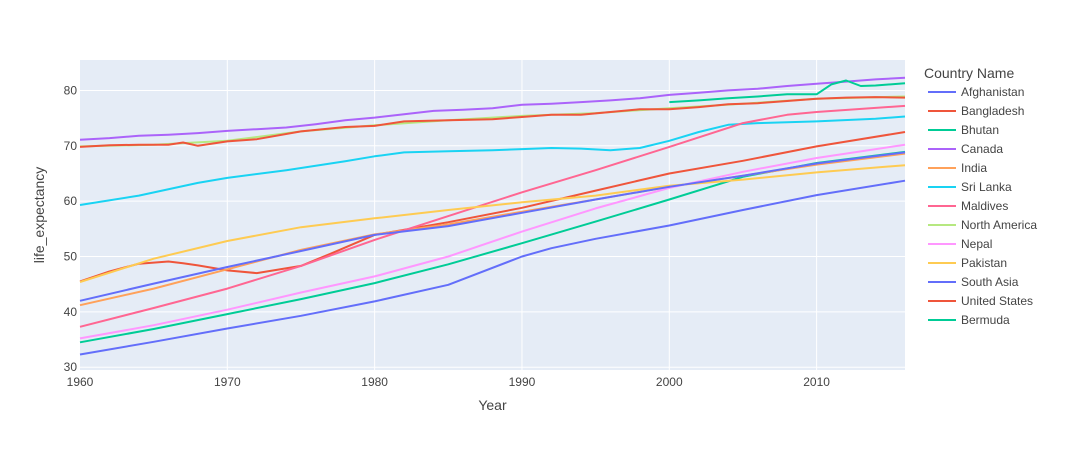 This screenshot has height=450, width=1066. I want to click on y-tick-label: 80, so click(71, 90).